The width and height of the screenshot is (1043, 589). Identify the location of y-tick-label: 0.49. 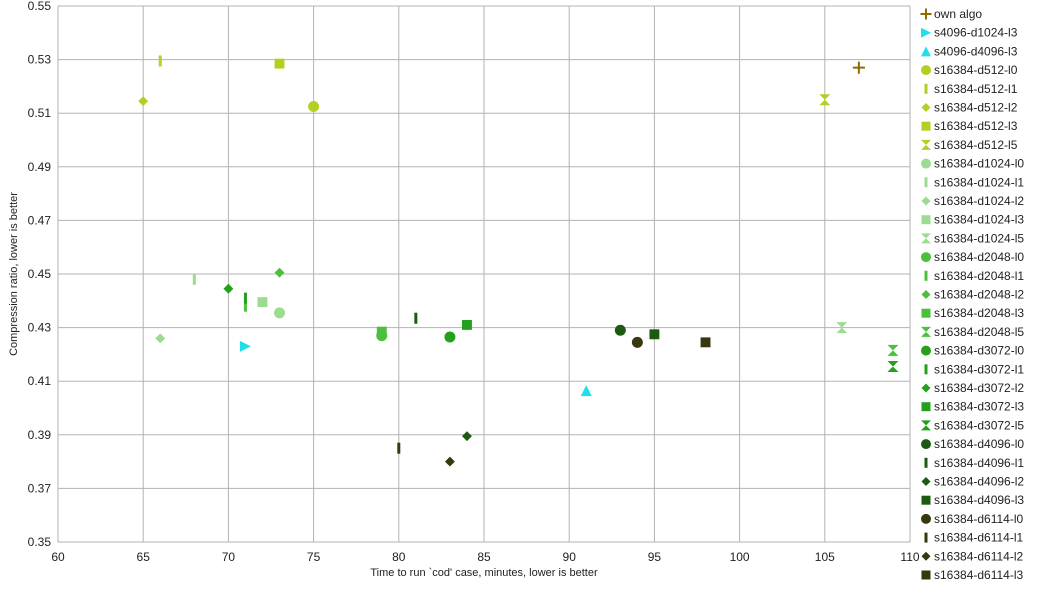
(40, 167).